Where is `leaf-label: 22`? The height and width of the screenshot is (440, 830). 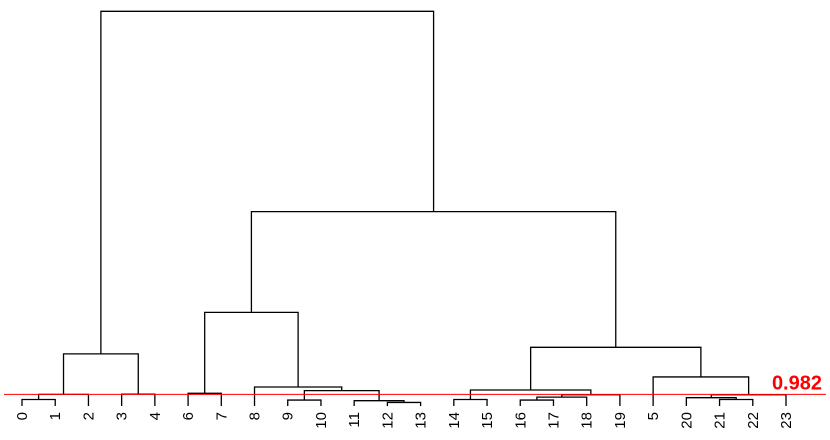 leaf-label: 22 is located at coordinates (753, 420).